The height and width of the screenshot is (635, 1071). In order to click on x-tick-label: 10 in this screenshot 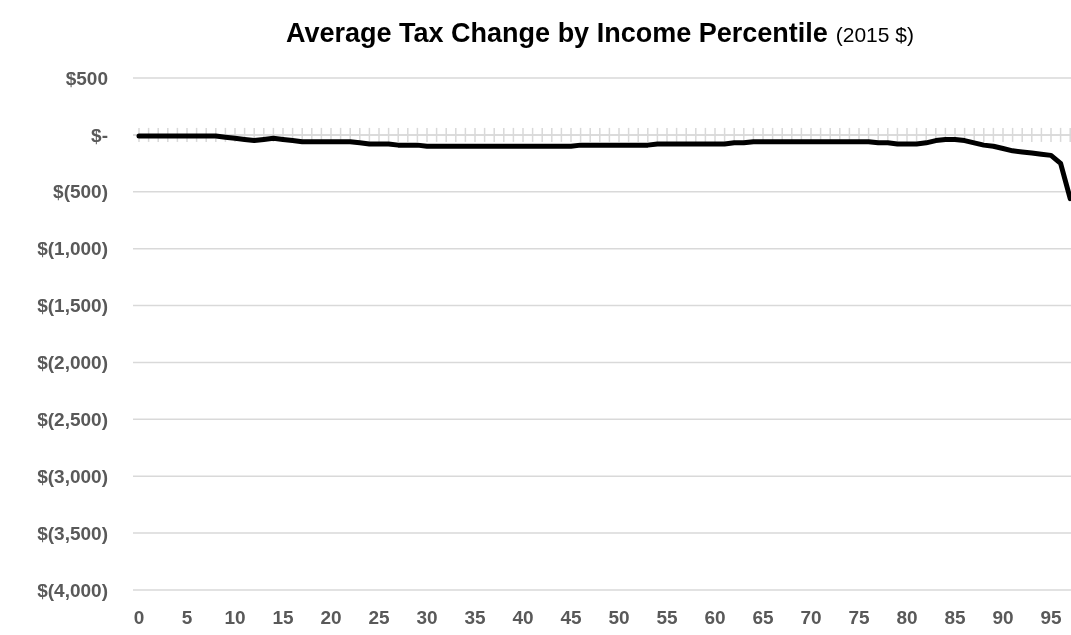, I will do `click(235, 617)`.